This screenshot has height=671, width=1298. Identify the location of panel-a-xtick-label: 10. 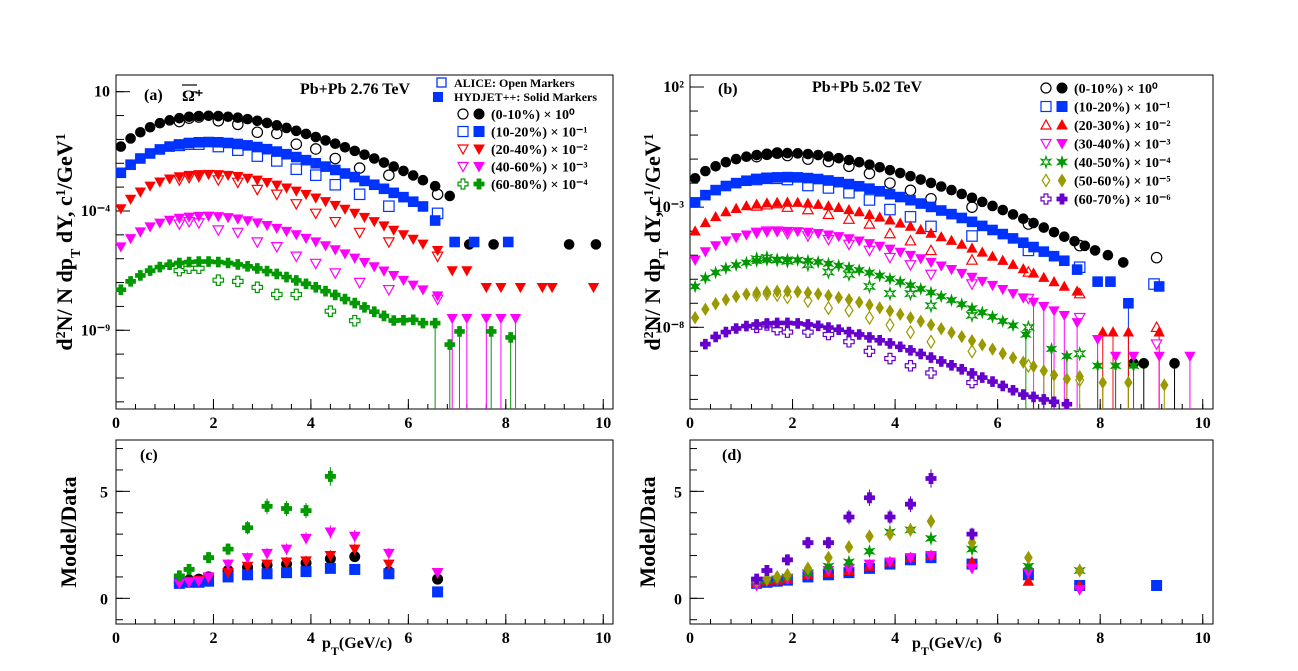
(603, 423).